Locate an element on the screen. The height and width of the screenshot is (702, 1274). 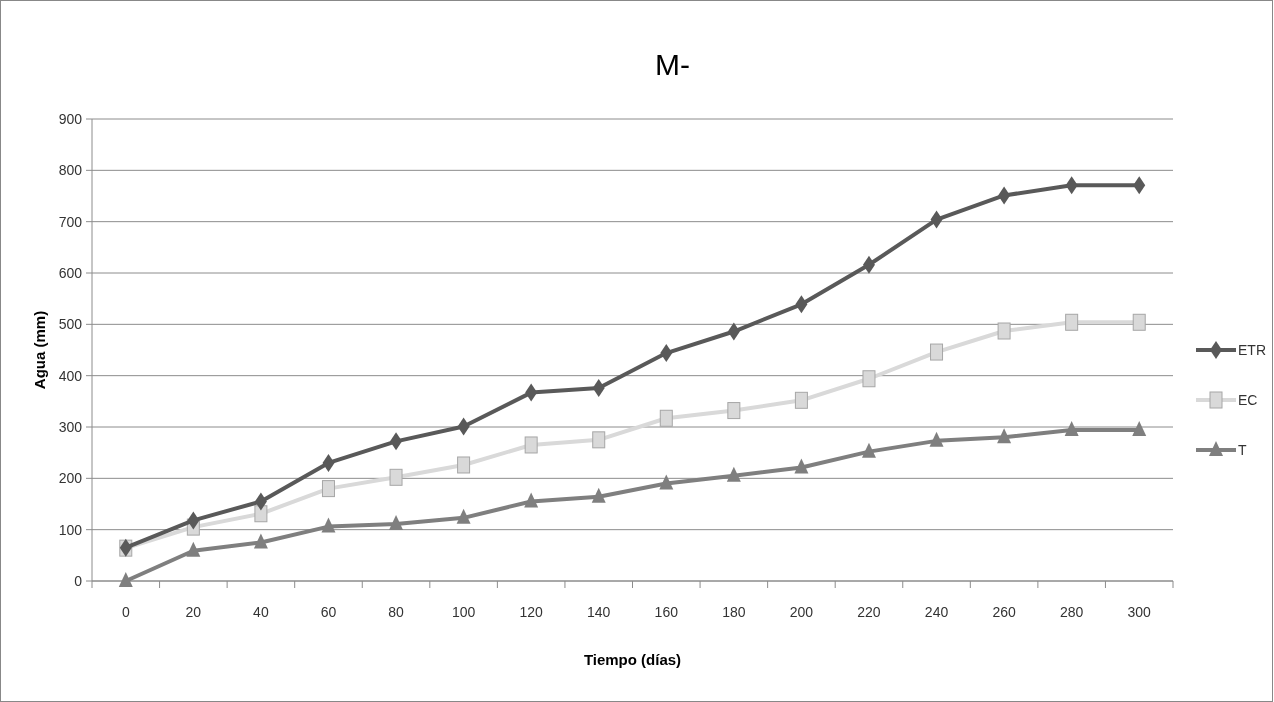
legend-label: EC is located at coordinates (1248, 399).